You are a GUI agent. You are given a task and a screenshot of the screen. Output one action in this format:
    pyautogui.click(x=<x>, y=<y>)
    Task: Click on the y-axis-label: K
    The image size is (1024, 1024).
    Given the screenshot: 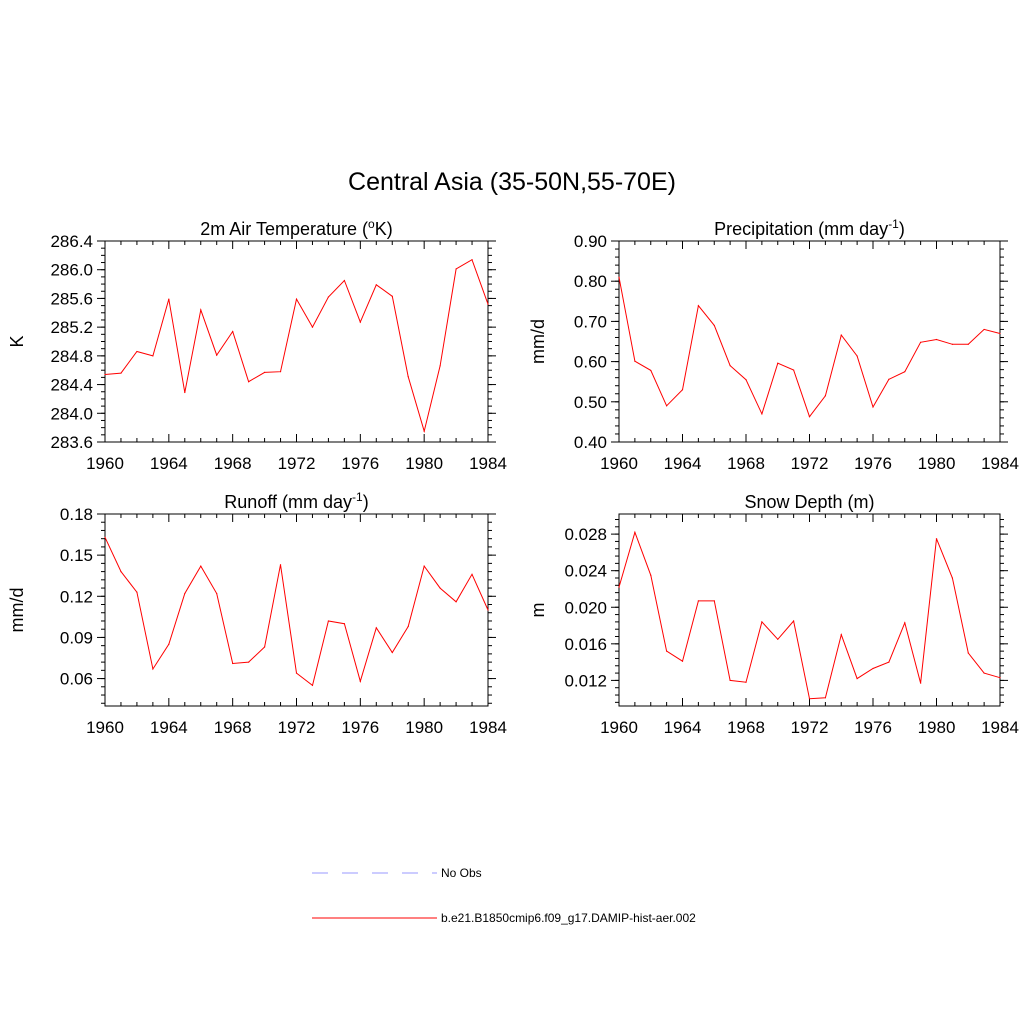 What is the action you would take?
    pyautogui.click(x=17, y=341)
    